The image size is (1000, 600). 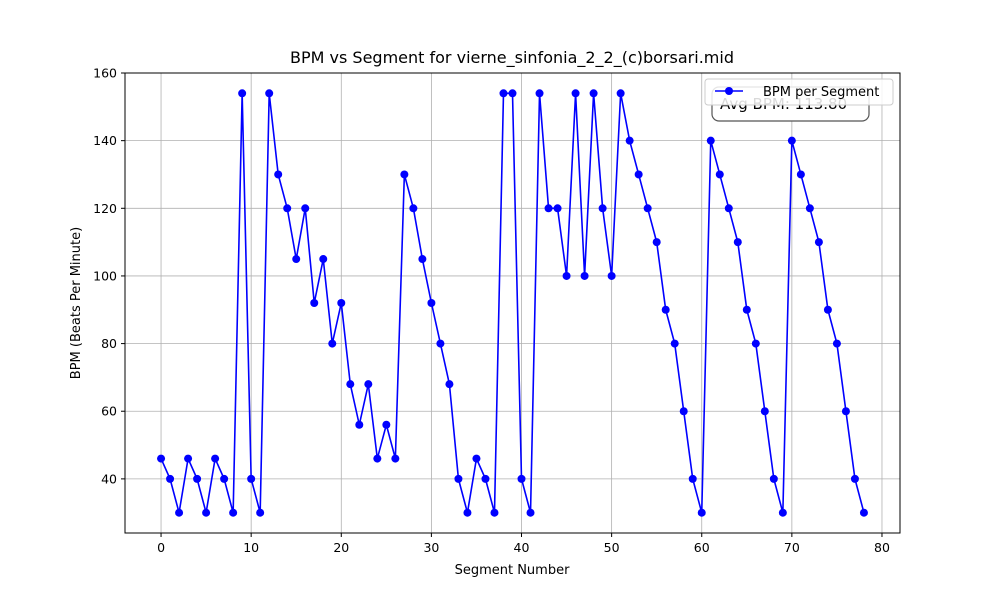 What do you see at coordinates (251, 547) in the screenshot?
I see `x-tick-label: 10` at bounding box center [251, 547].